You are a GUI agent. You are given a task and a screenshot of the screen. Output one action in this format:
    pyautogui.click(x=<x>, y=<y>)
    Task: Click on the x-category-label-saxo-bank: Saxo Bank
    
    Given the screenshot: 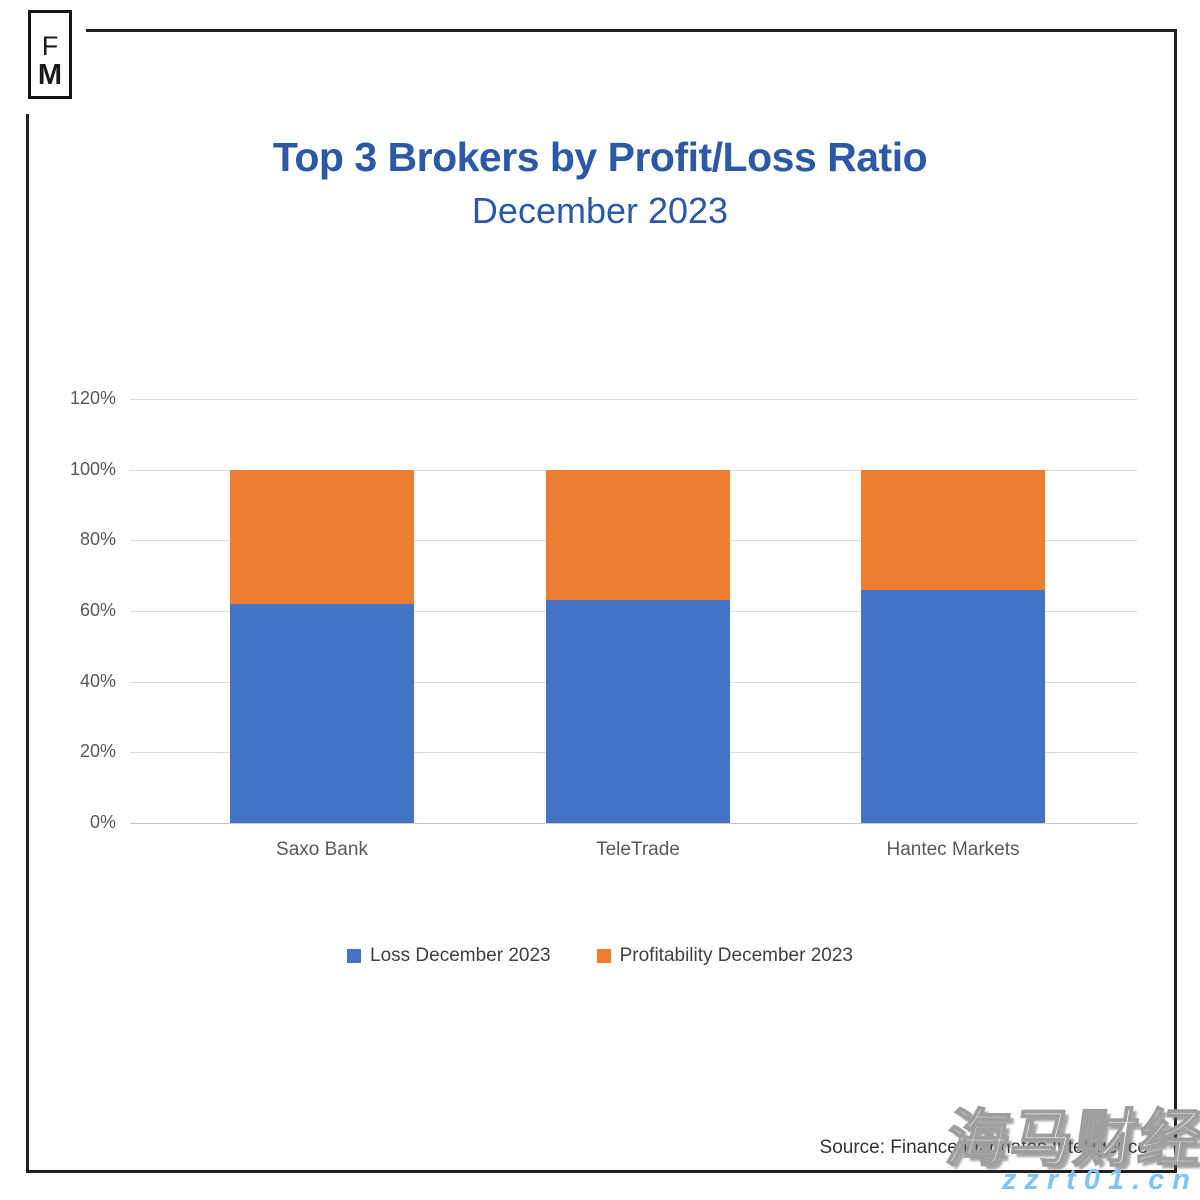 What is the action you would take?
    pyautogui.click(x=322, y=849)
    